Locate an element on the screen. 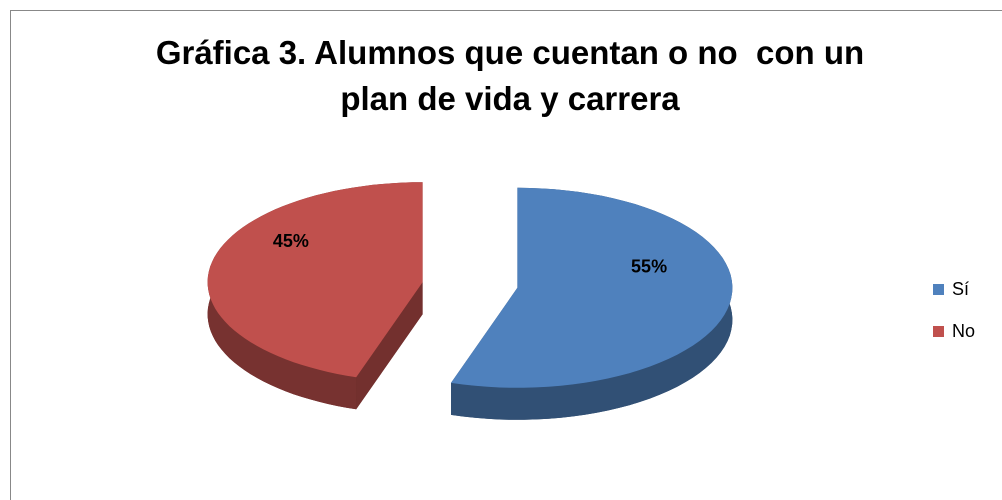 This screenshot has height=500, width=1002. slice-wall is located at coordinates (389, 346).